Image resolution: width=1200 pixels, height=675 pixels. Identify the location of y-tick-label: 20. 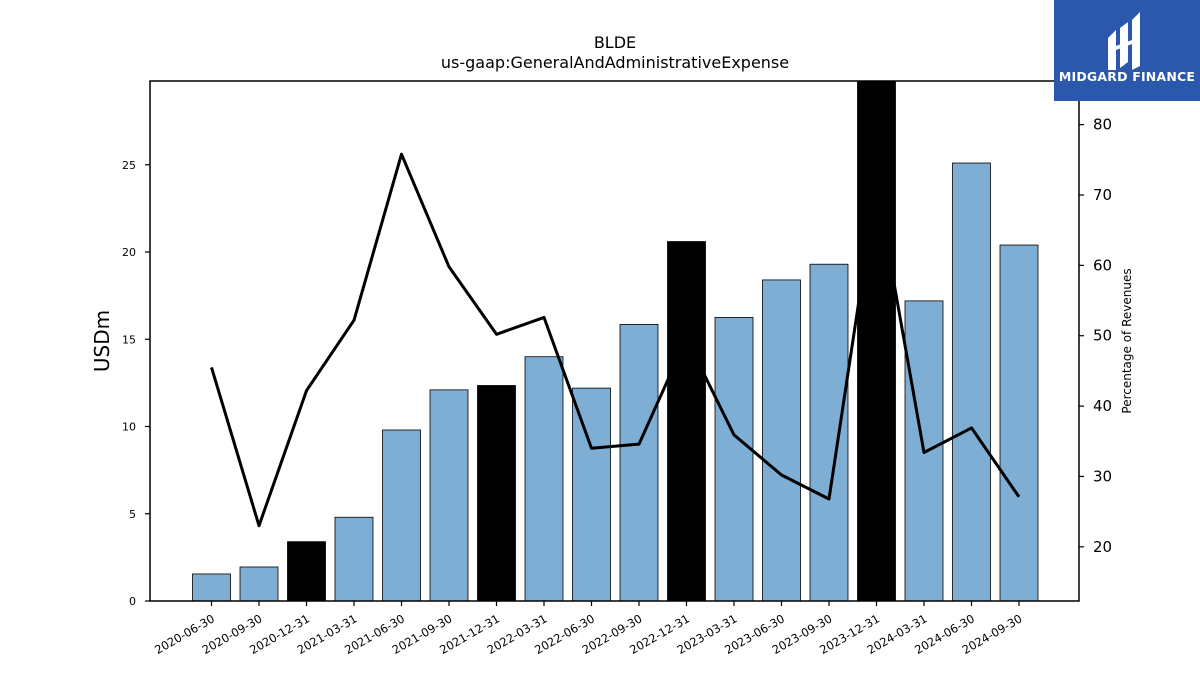
(129, 252).